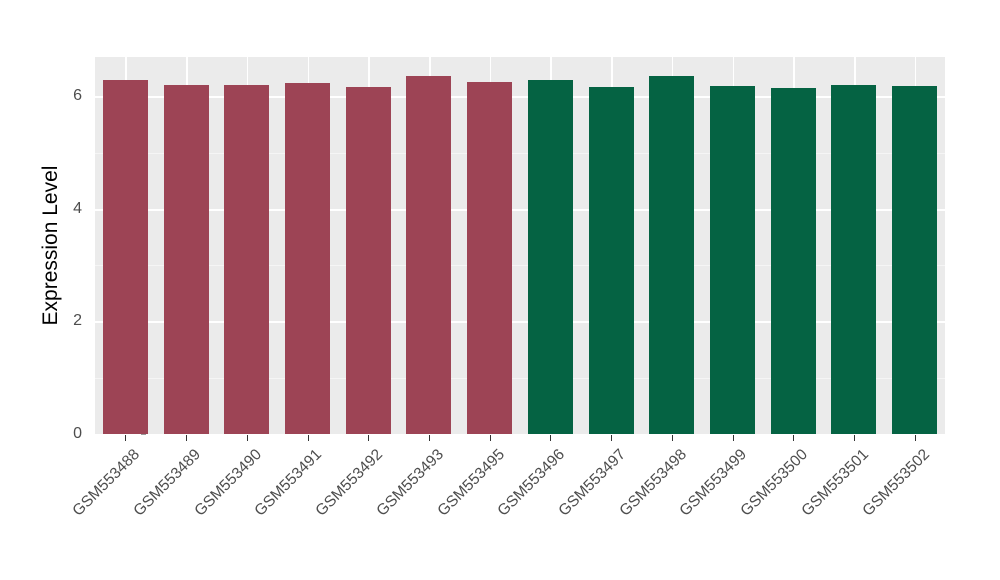 The image size is (1000, 580). Describe the element at coordinates (77, 321) in the screenshot. I see `y-axis-tick-label: 2` at that location.